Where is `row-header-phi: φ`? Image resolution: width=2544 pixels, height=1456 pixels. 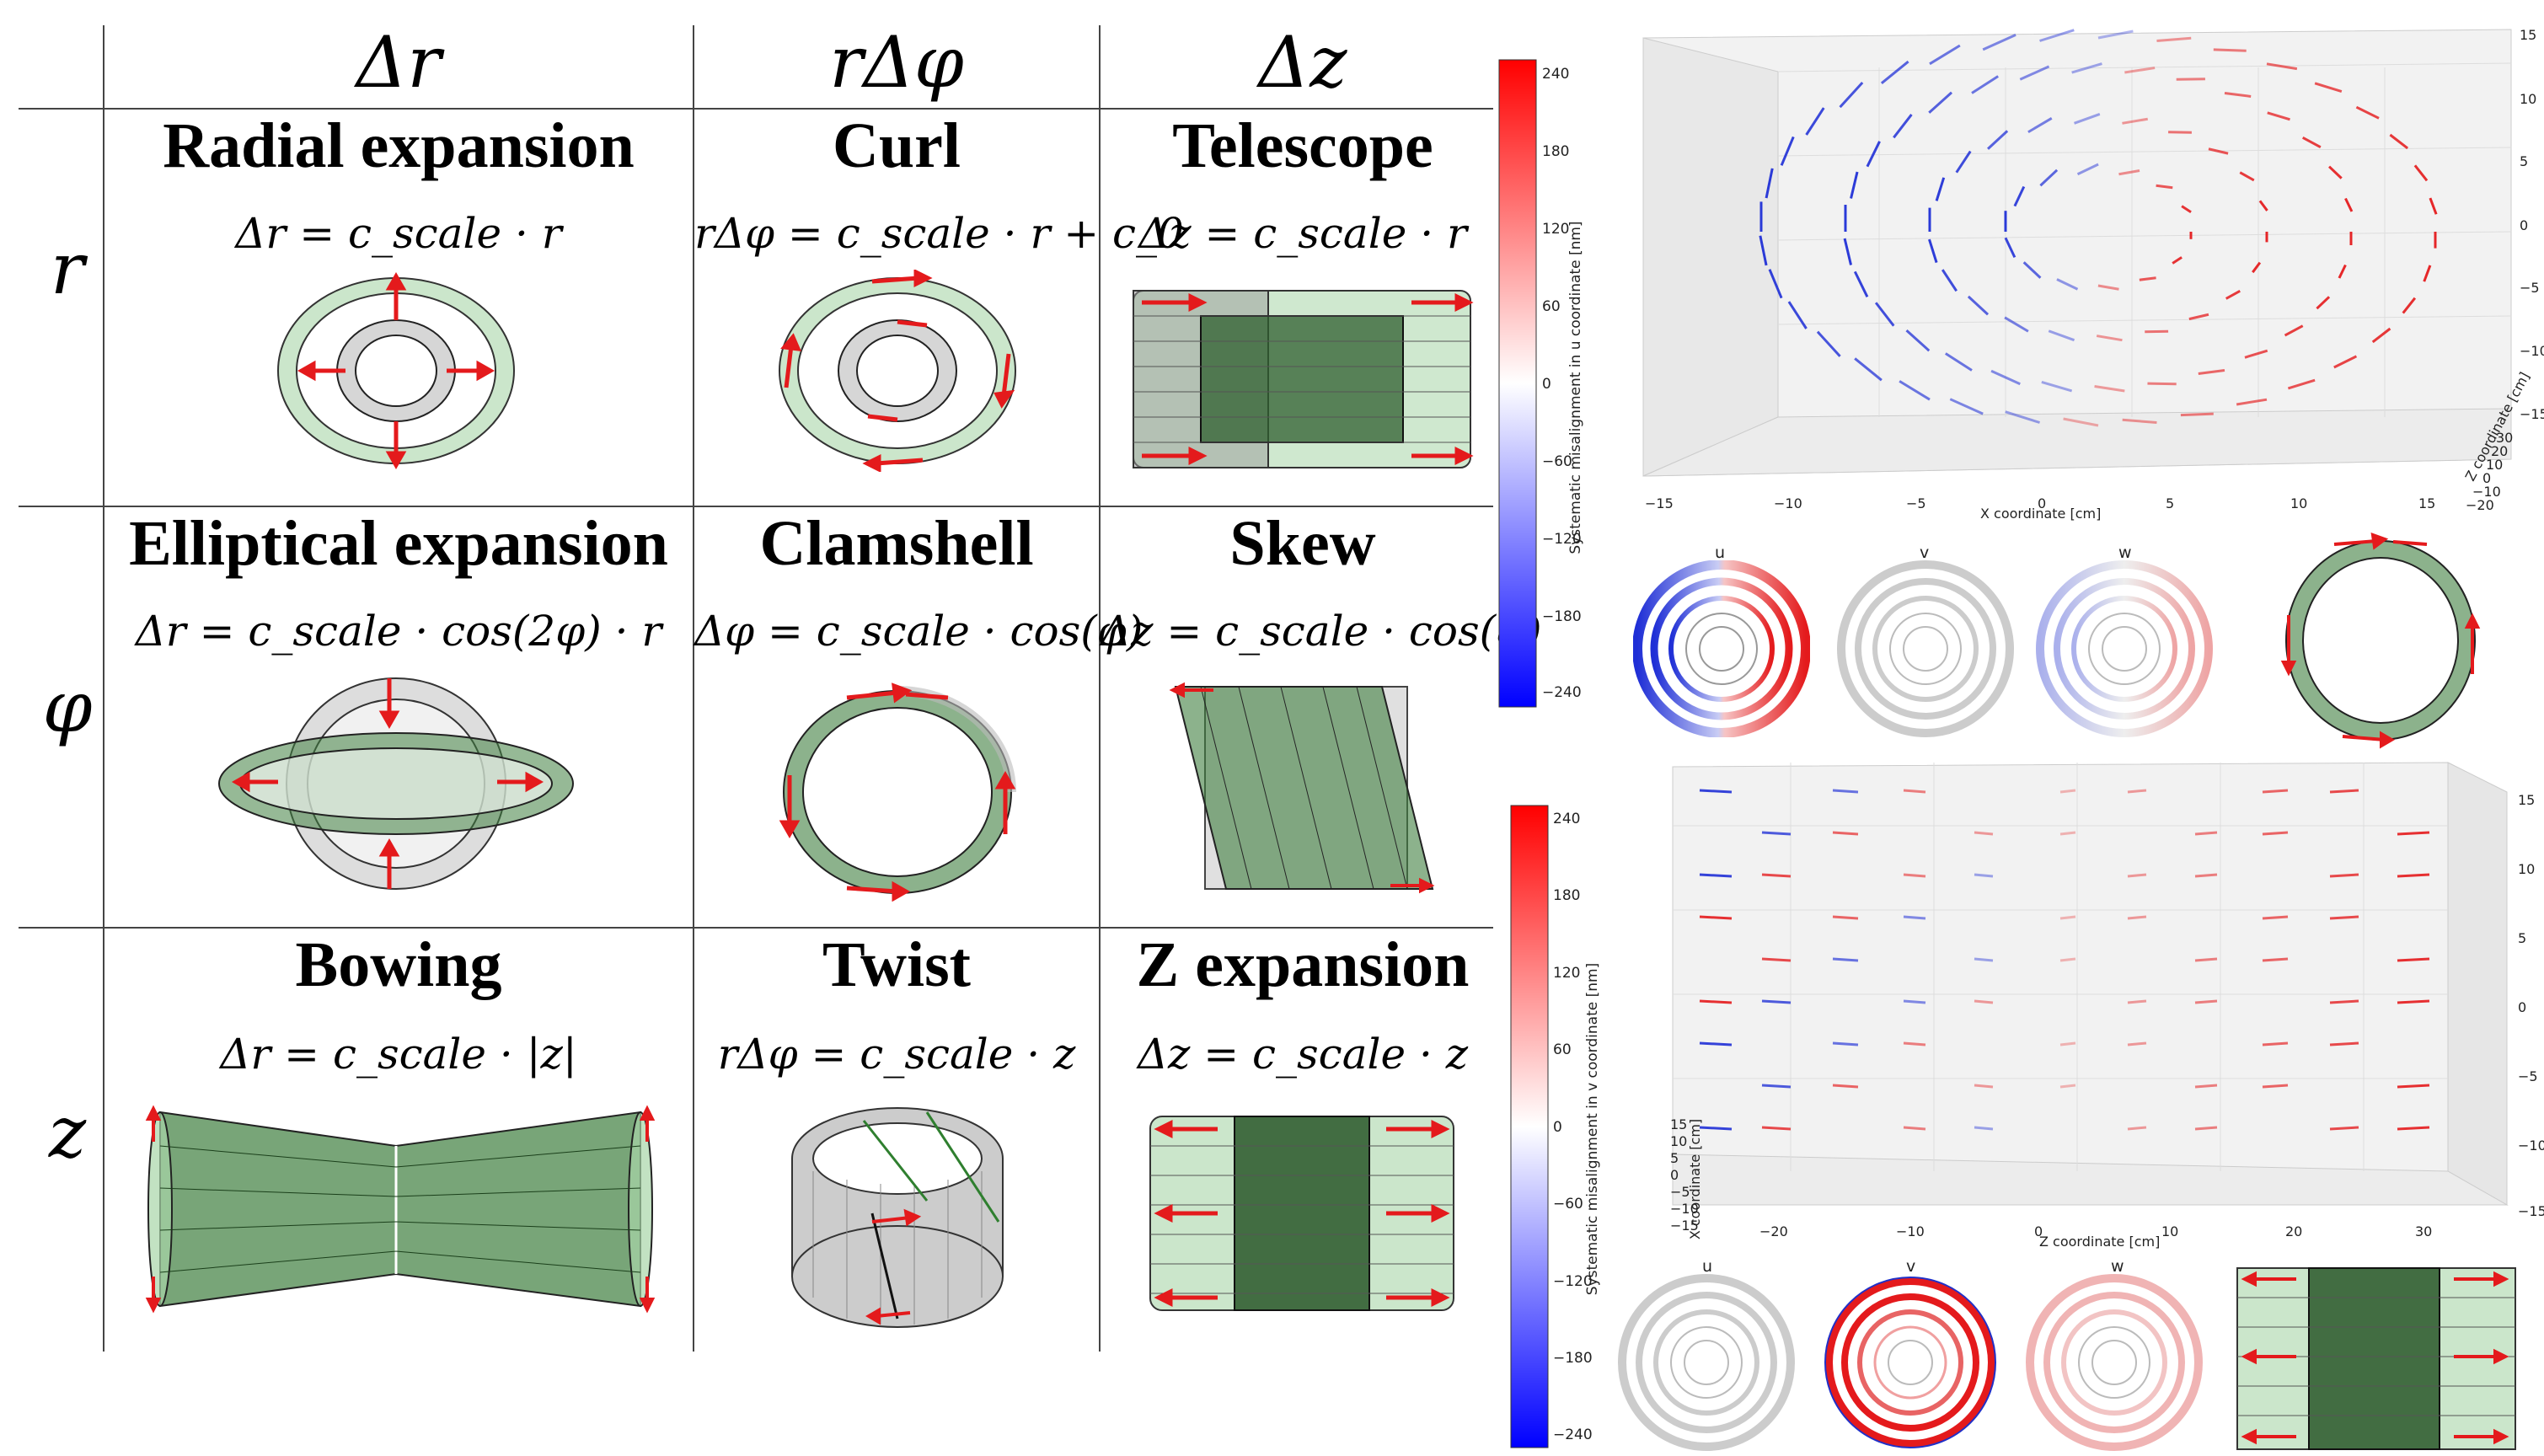
row-header-phi: φ is located at coordinates (67, 707).